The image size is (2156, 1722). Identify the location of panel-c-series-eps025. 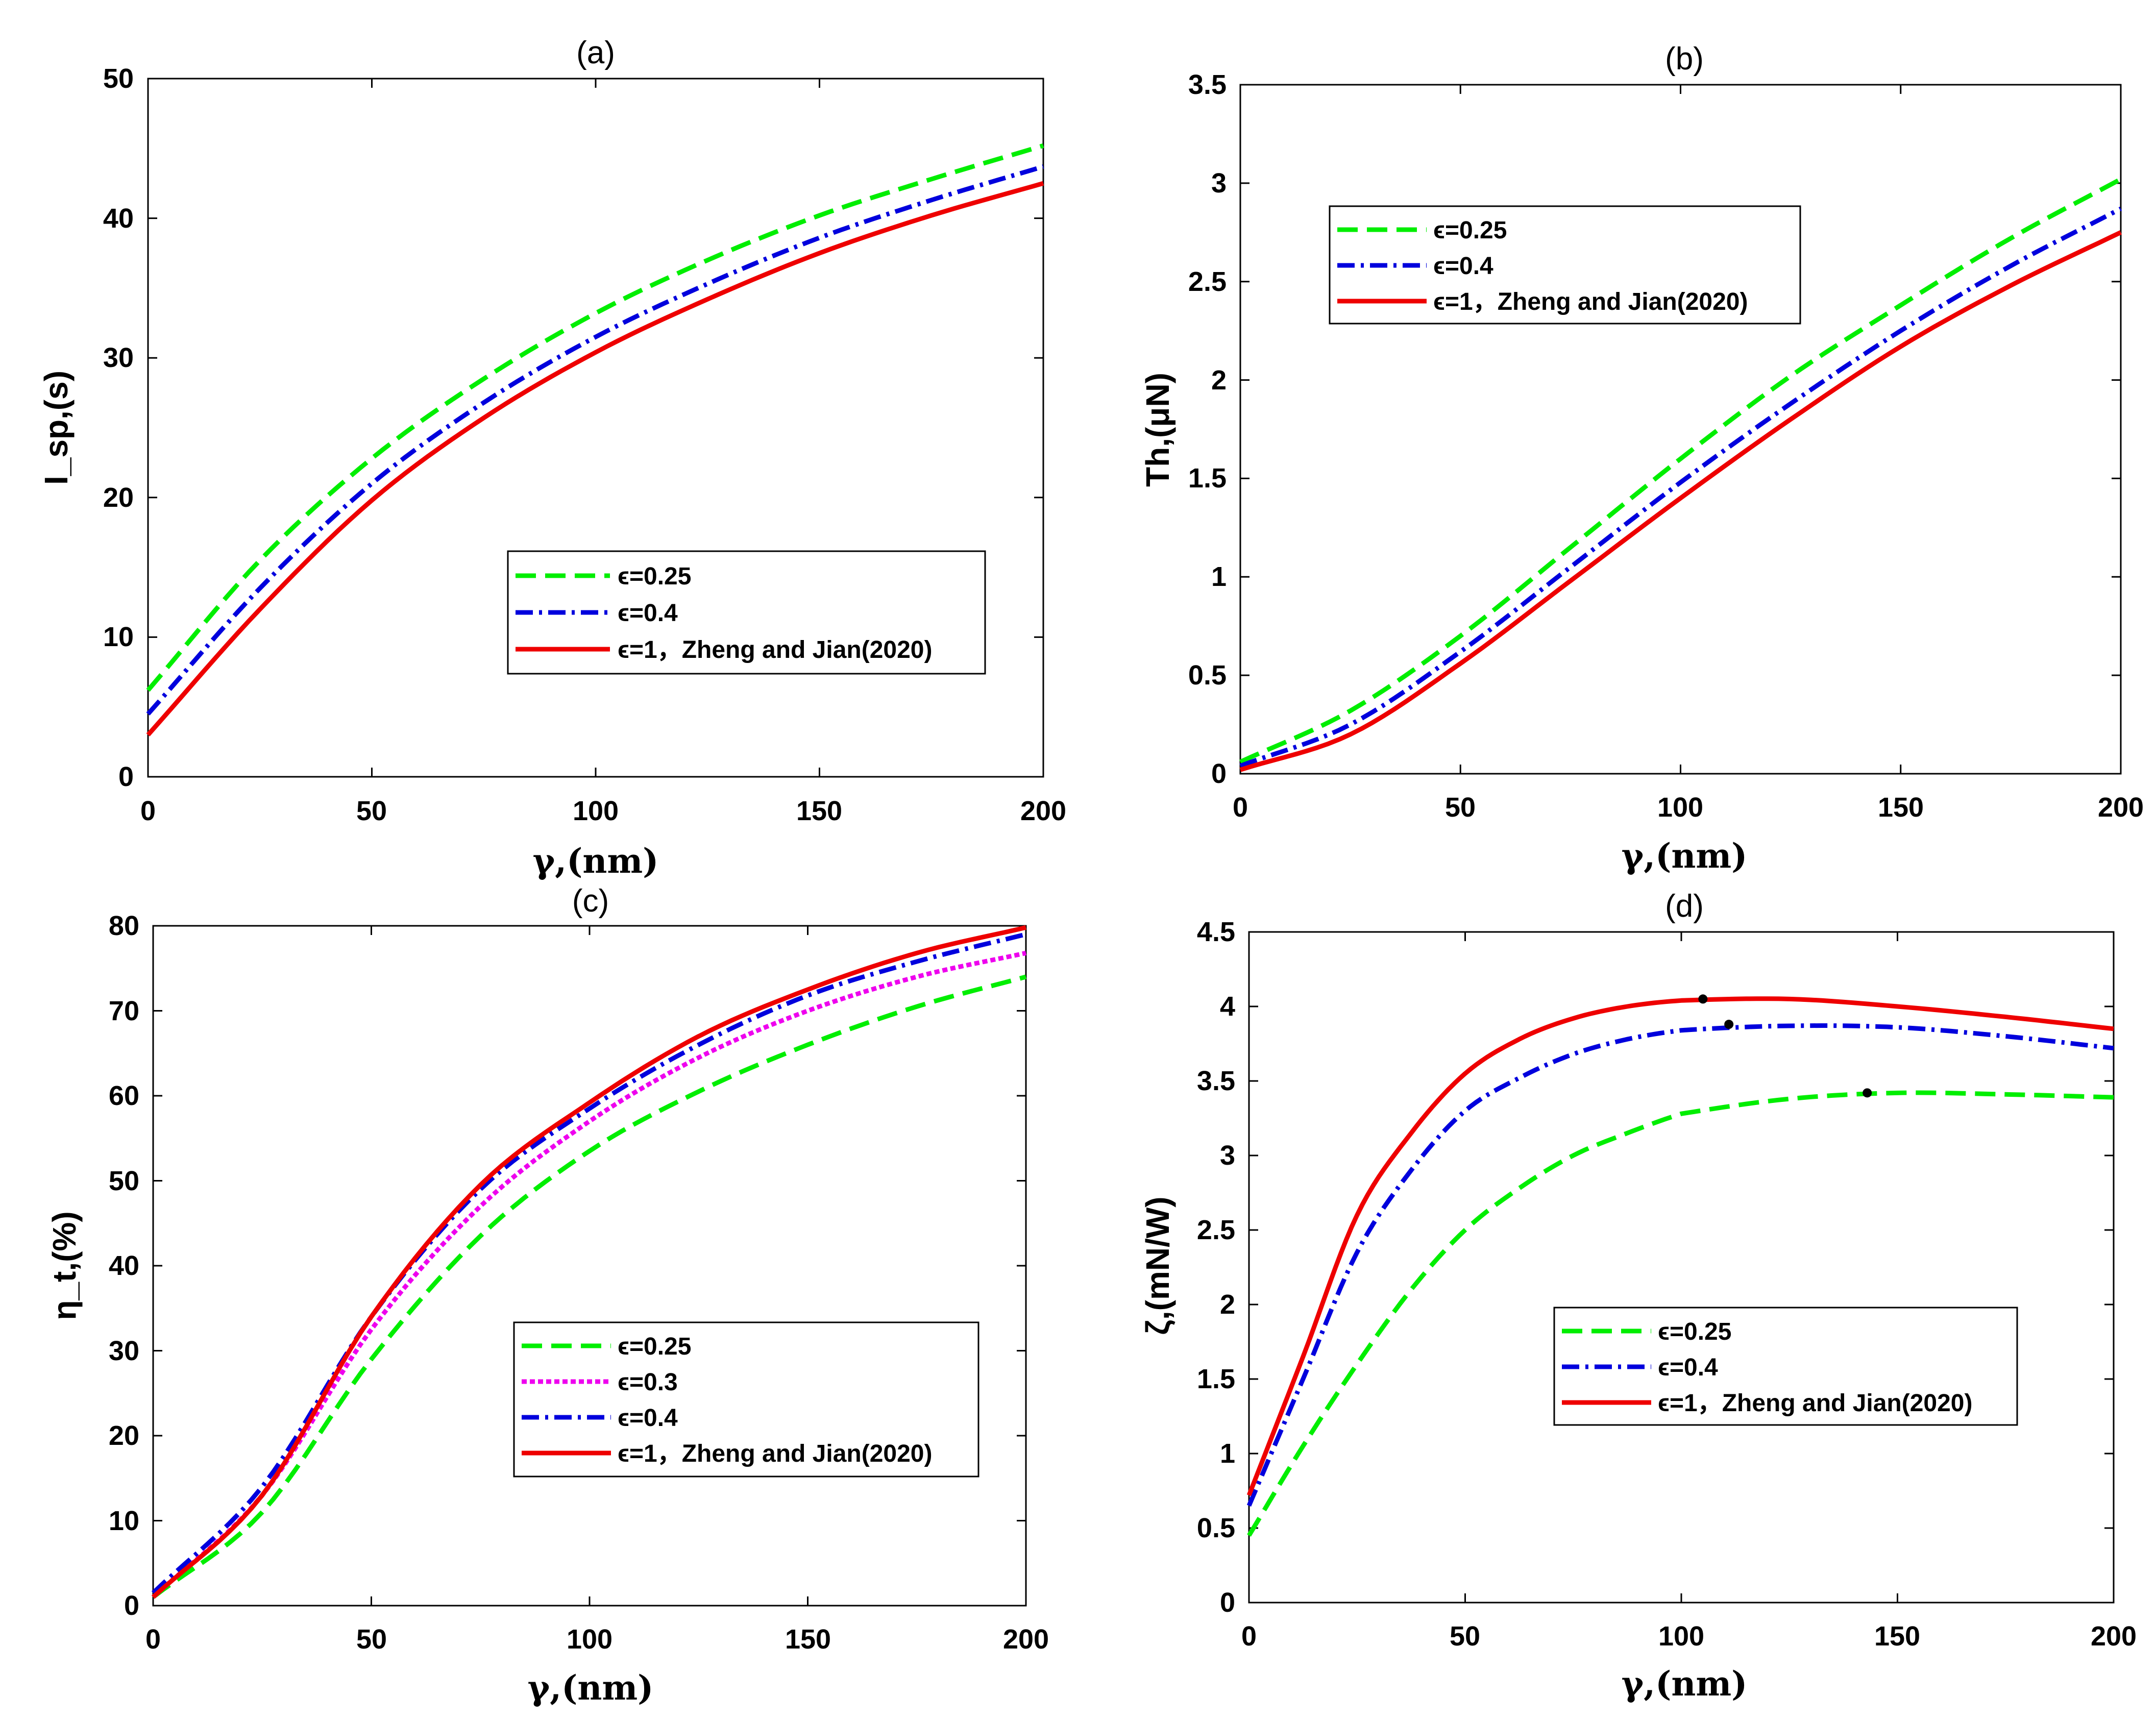
(589, 1286).